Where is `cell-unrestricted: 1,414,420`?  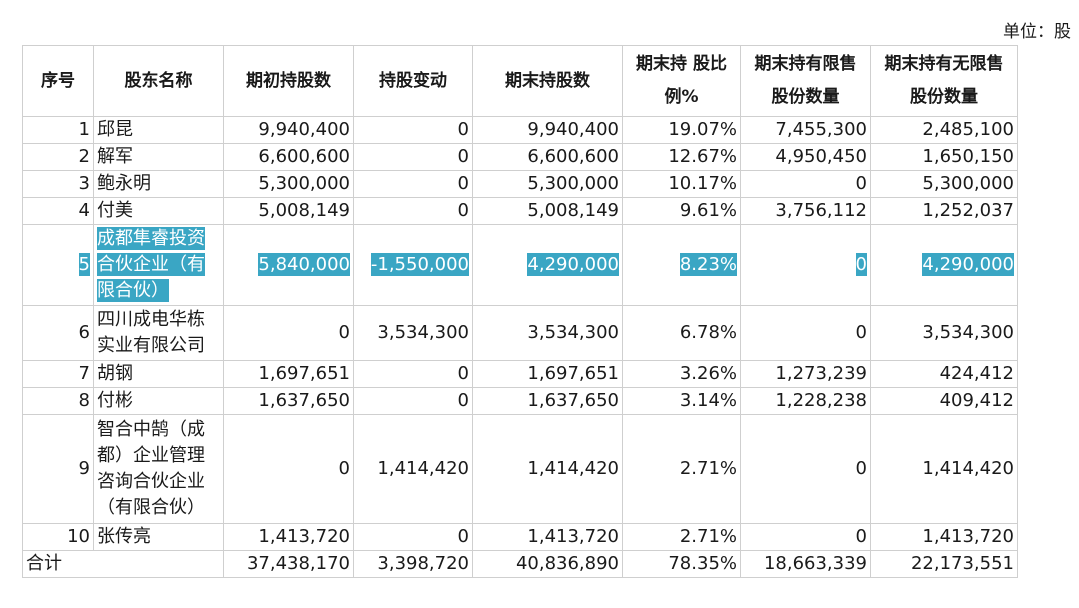 cell-unrestricted: 1,414,420 is located at coordinates (944, 469).